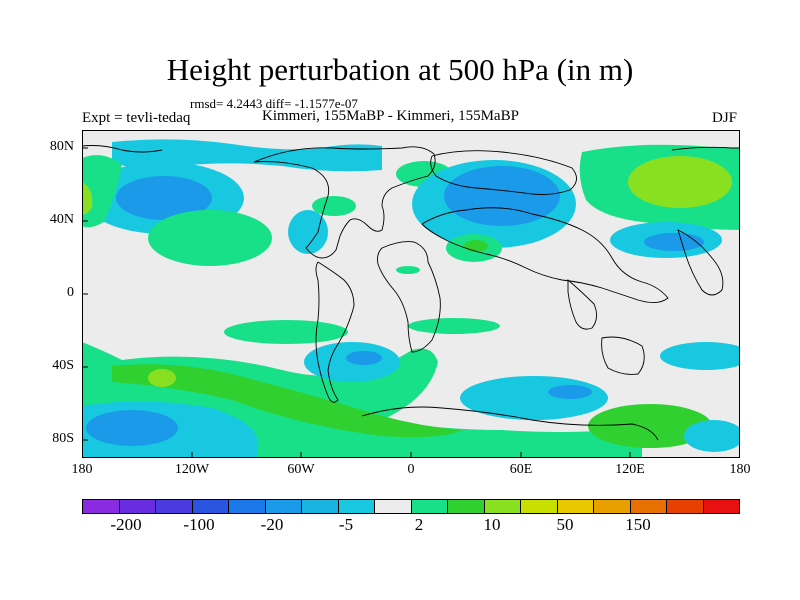 The height and width of the screenshot is (600, 800). I want to click on lon-label-120e: 120E, so click(630, 469).